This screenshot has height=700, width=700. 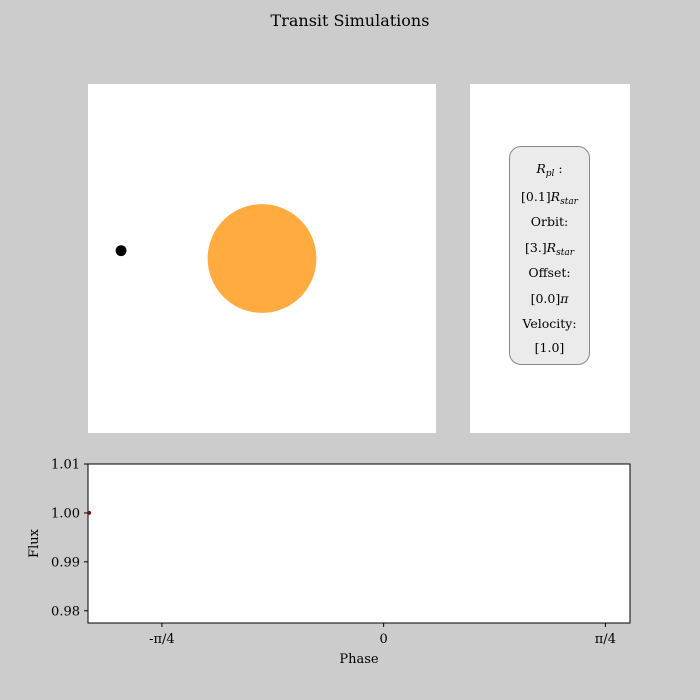 What do you see at coordinates (549, 221) in the screenshot?
I see `orbit-label: Orbit:` at bounding box center [549, 221].